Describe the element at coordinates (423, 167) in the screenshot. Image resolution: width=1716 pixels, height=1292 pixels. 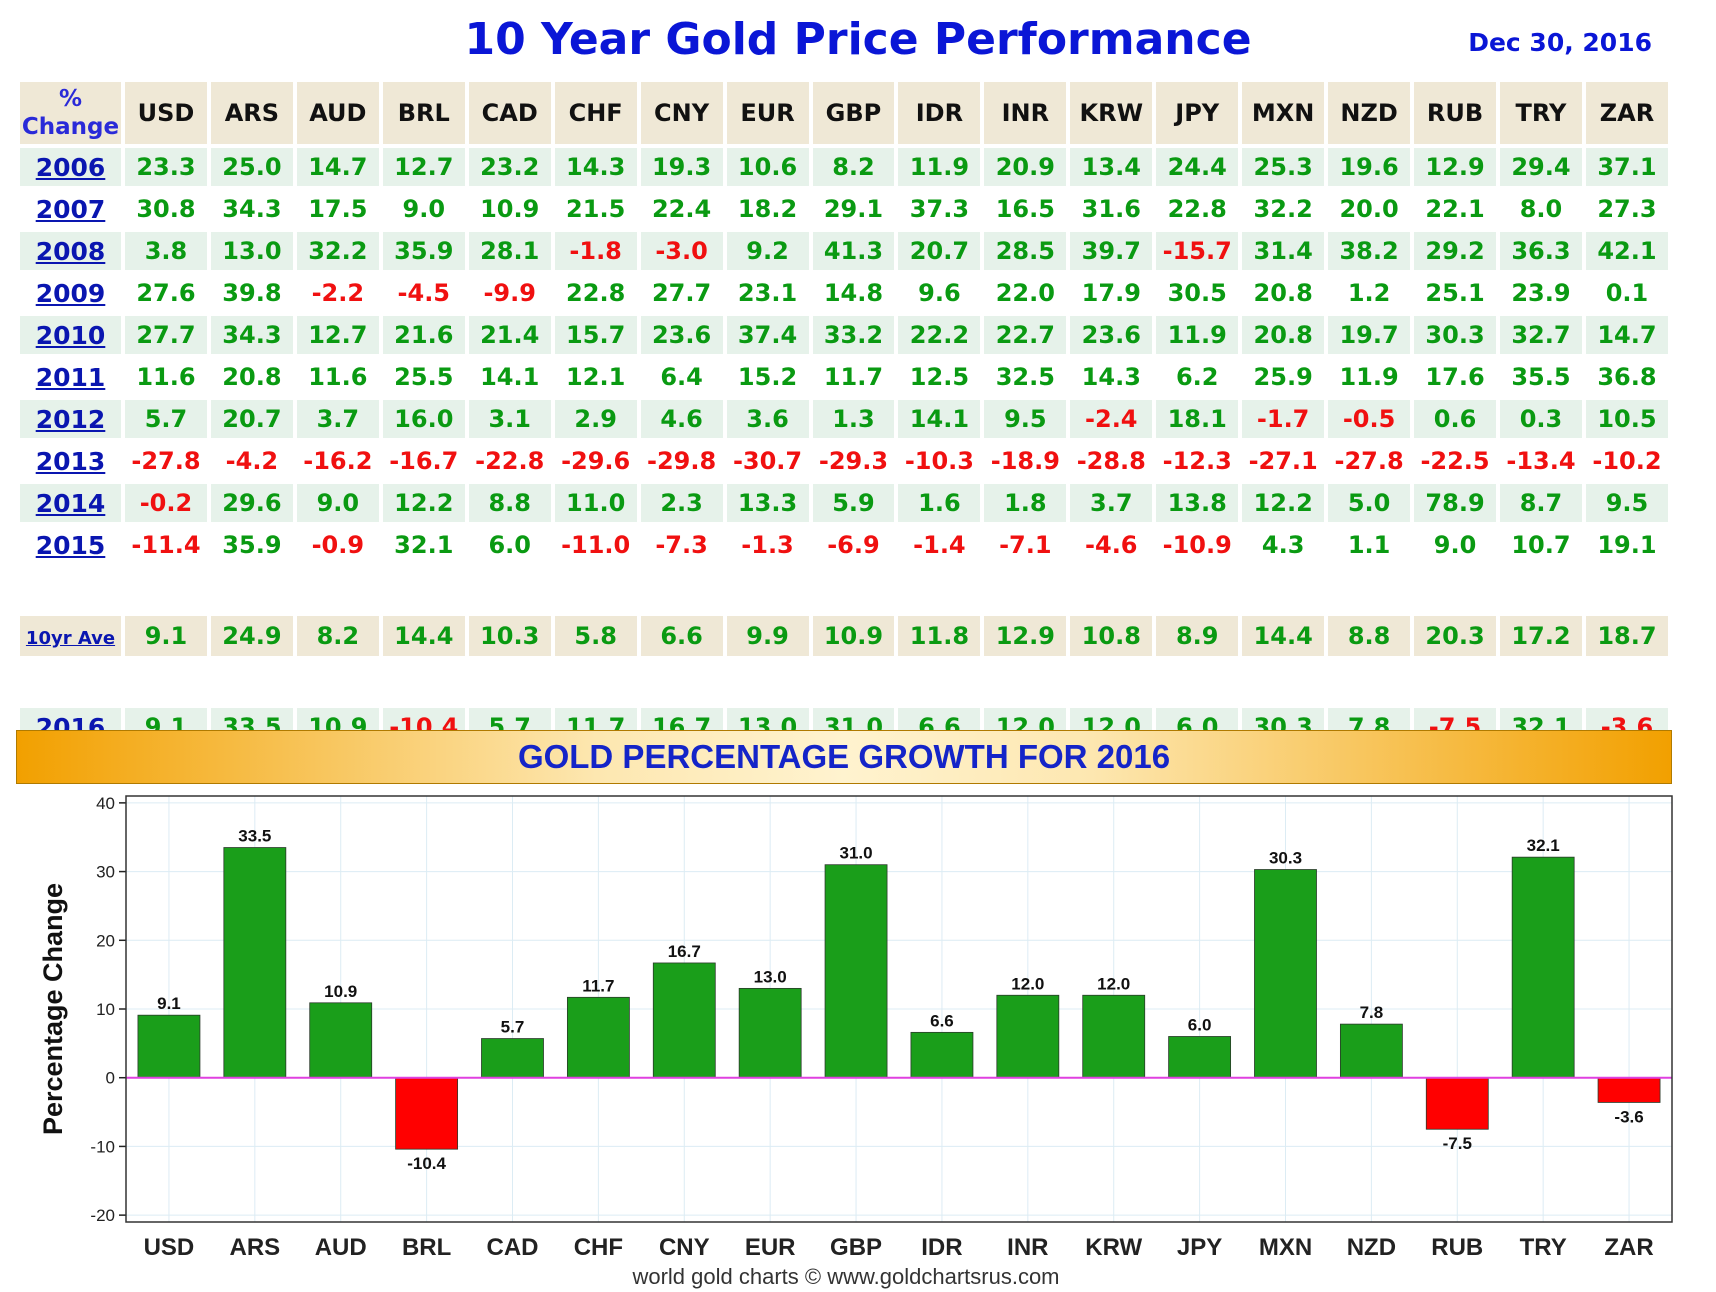
I see `value-cell: 12.7` at that location.